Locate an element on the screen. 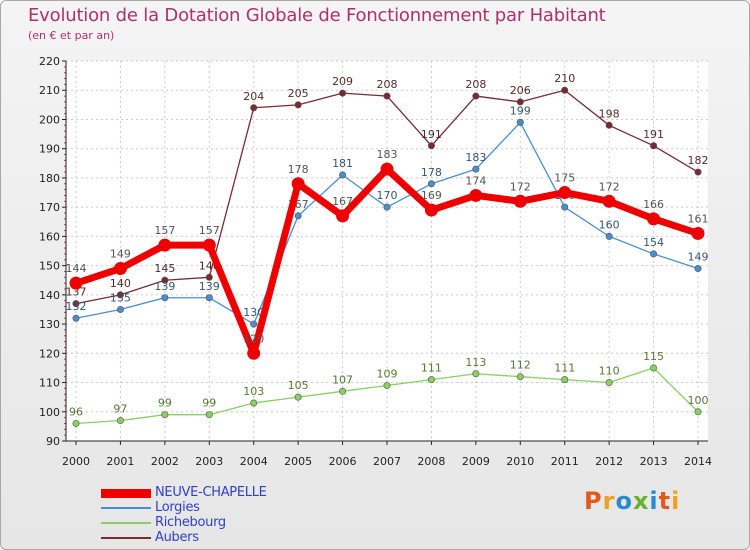 The width and height of the screenshot is (750, 550). x-tick-label: 2005 is located at coordinates (298, 461).